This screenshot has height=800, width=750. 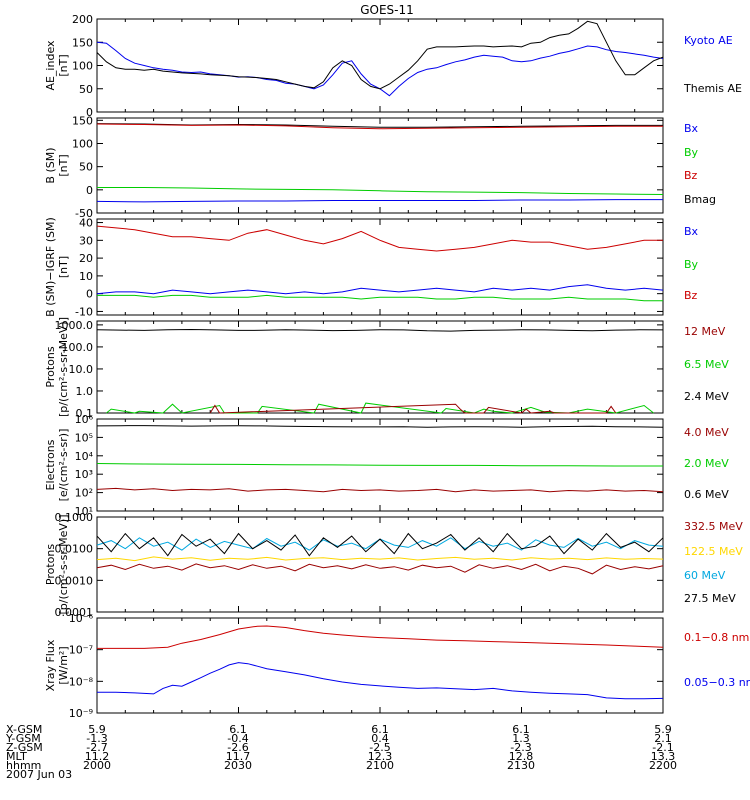 I want to click on y-tick-label: 0, so click(x=89, y=190).